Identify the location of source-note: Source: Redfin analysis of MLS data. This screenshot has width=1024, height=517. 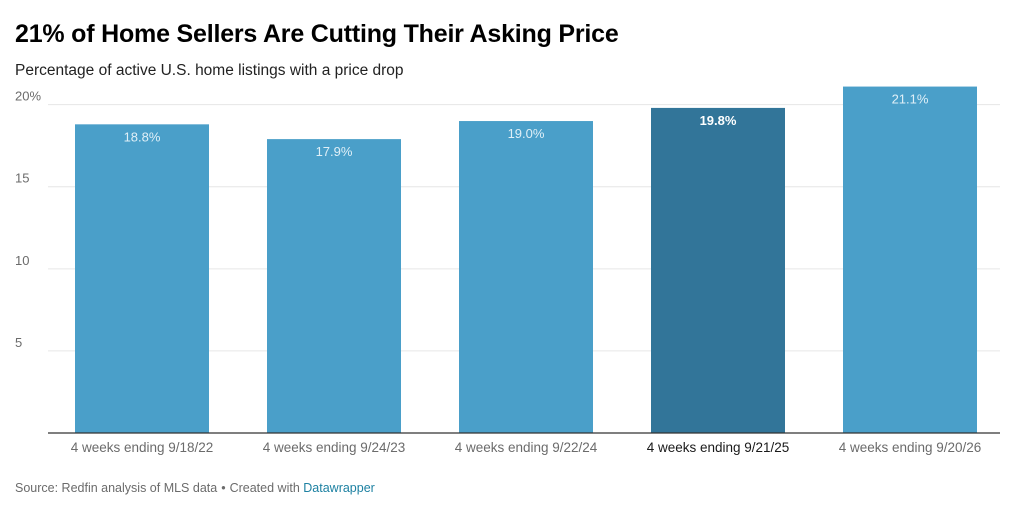
(116, 488).